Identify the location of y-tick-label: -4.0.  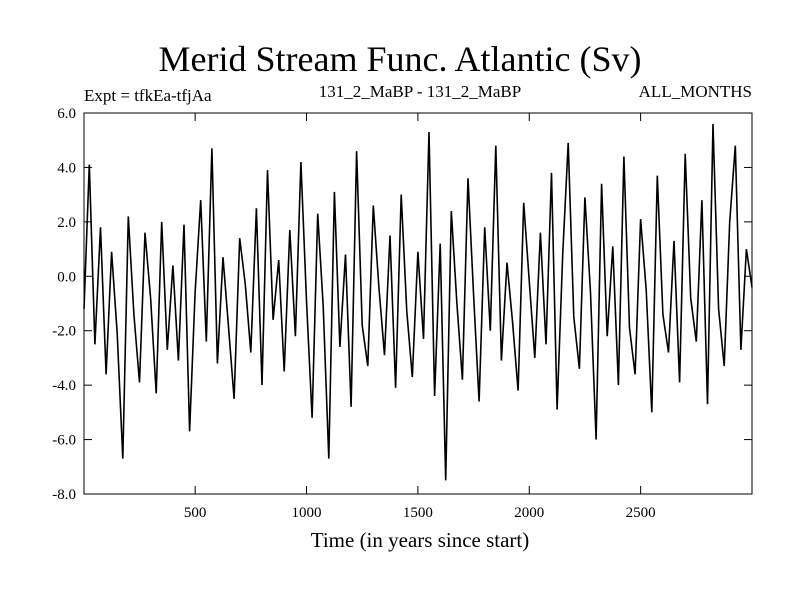
(64, 386).